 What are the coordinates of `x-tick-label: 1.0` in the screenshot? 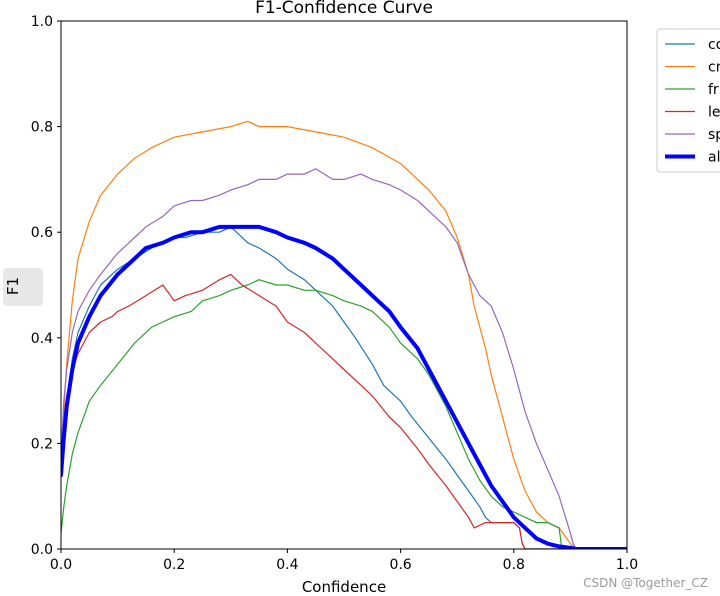 It's located at (627, 565).